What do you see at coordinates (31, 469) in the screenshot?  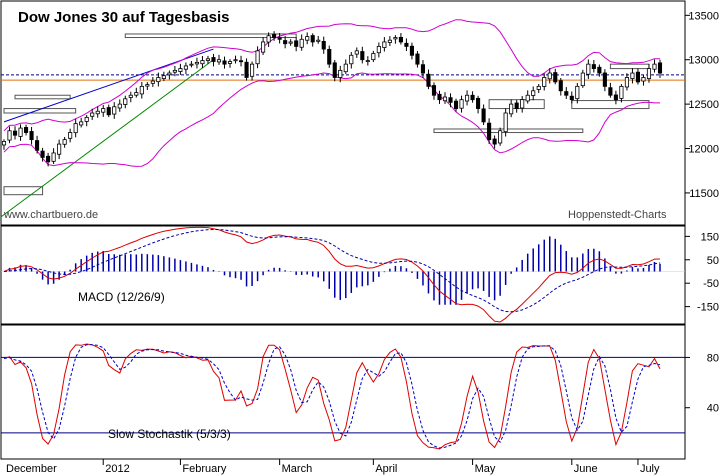 I see `month-label-0: December` at bounding box center [31, 469].